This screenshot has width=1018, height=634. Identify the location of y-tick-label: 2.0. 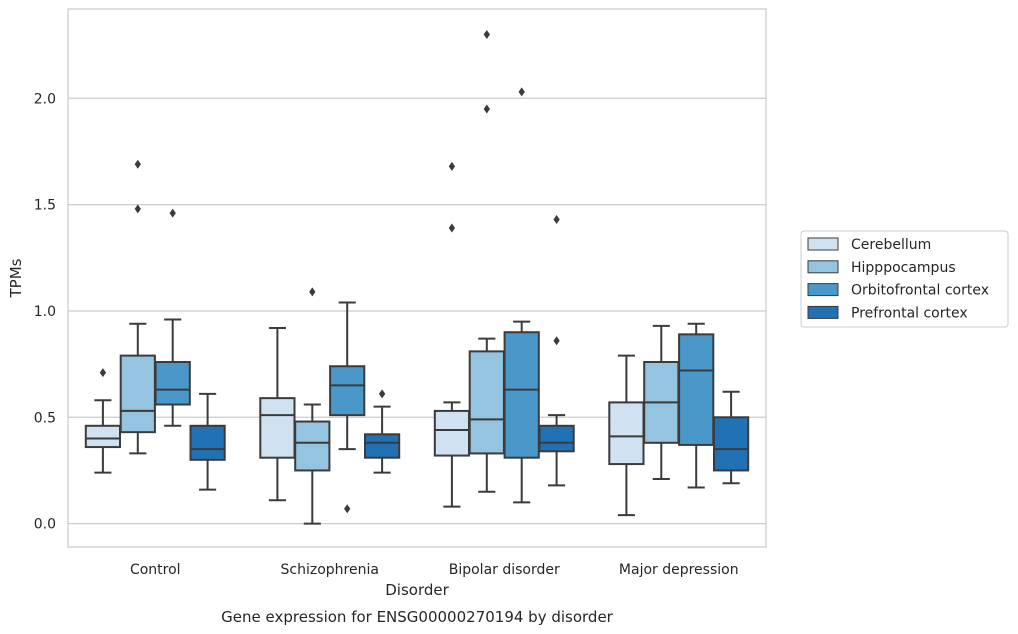
(45, 99).